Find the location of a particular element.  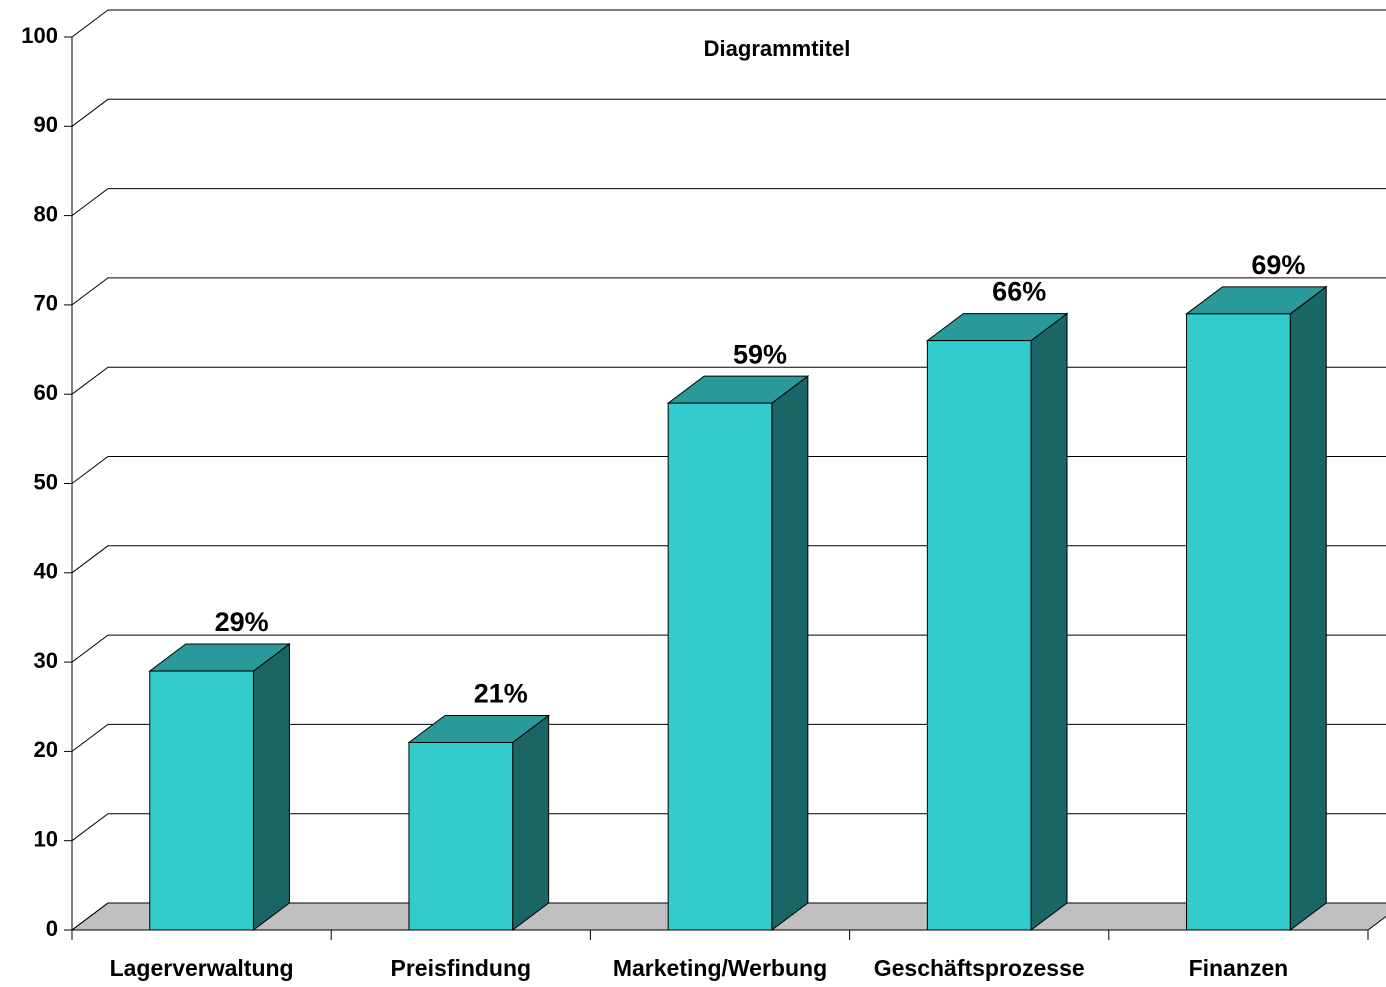

y-tick-label: 30 is located at coordinates (46, 660).